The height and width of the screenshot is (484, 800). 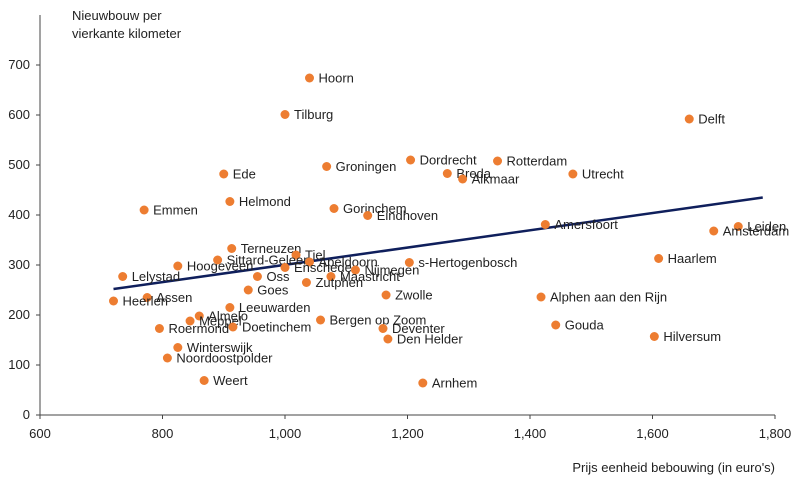 I want to click on y-tick-label: 500, so click(x=19, y=164).